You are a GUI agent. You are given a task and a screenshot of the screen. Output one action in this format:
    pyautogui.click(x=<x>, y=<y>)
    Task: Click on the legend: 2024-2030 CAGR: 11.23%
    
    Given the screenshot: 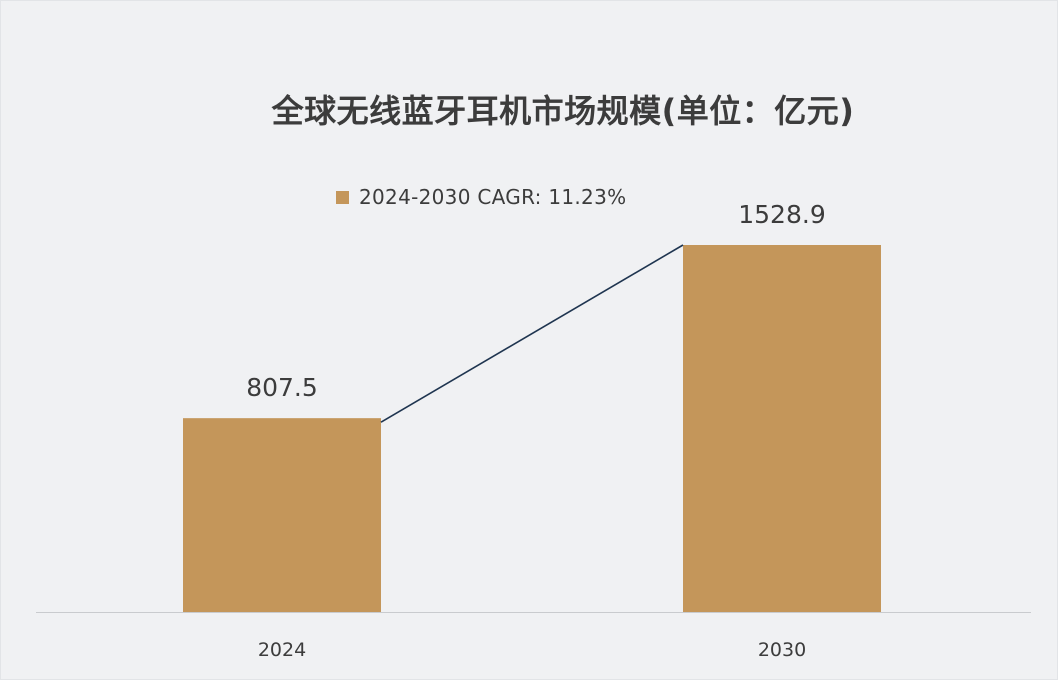 What is the action you would take?
    pyautogui.click(x=481, y=197)
    